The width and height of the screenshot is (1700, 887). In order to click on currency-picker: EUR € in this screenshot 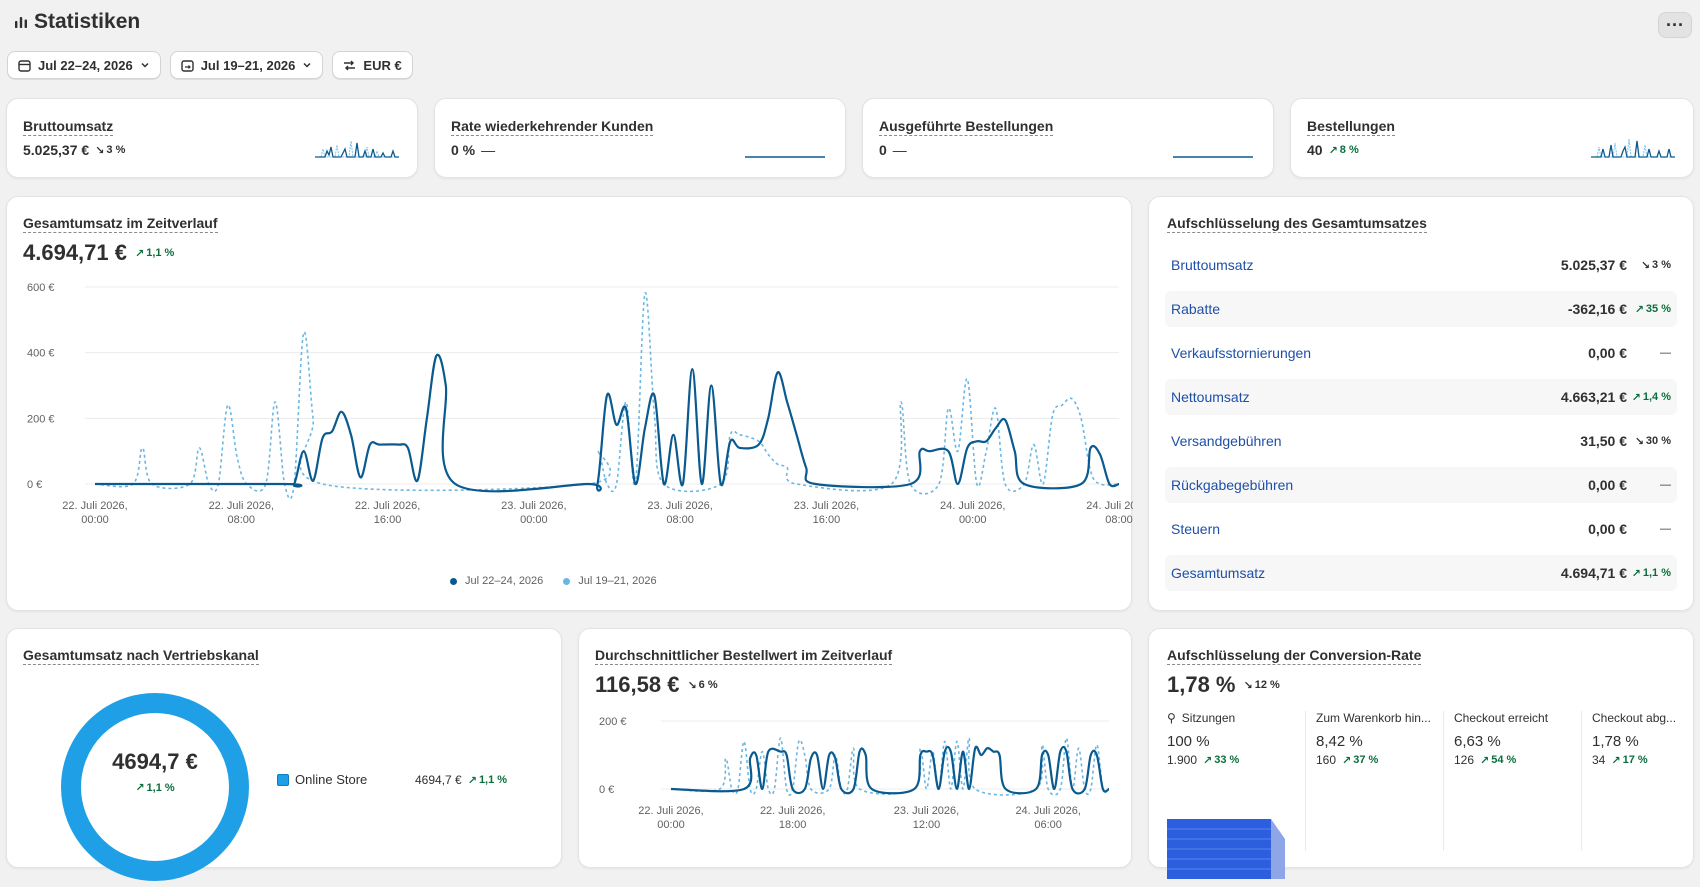, I will do `click(372, 65)`.